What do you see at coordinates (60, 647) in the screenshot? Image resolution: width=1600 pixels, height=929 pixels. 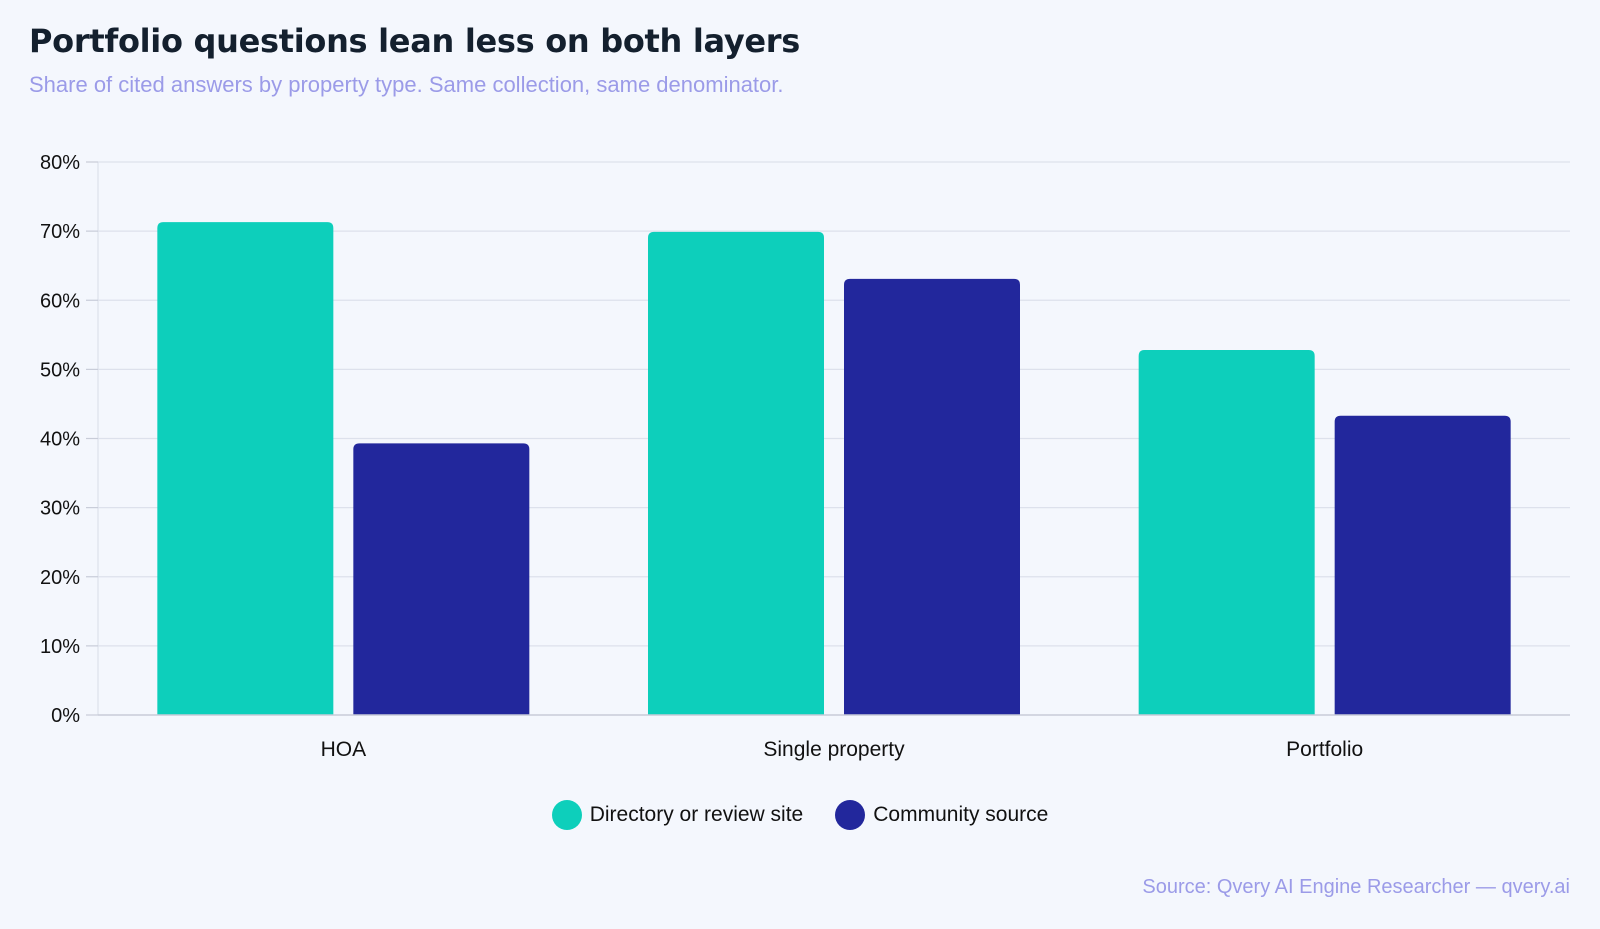 I see `y-tick-label: 10%` at bounding box center [60, 647].